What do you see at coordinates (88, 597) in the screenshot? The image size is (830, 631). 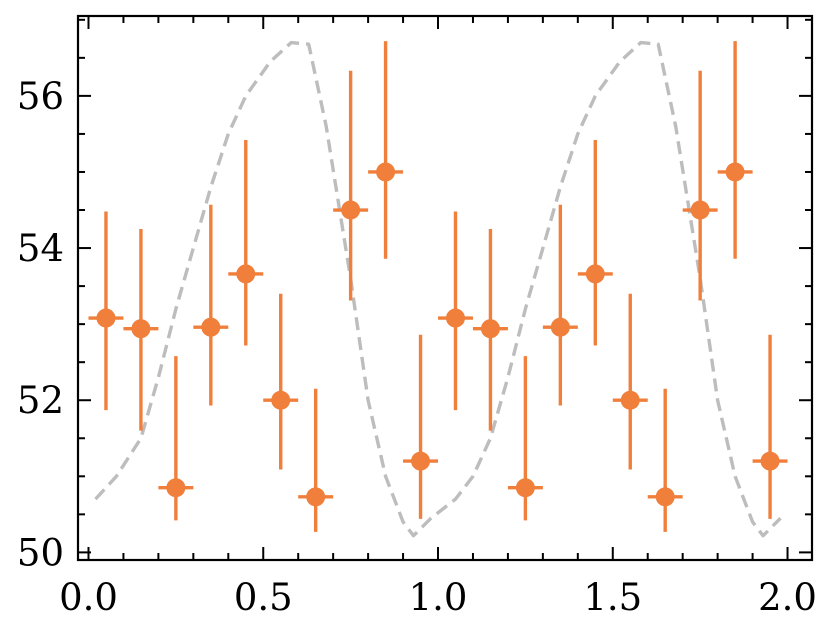 I see `x-tick-label: 0.0` at bounding box center [88, 597].